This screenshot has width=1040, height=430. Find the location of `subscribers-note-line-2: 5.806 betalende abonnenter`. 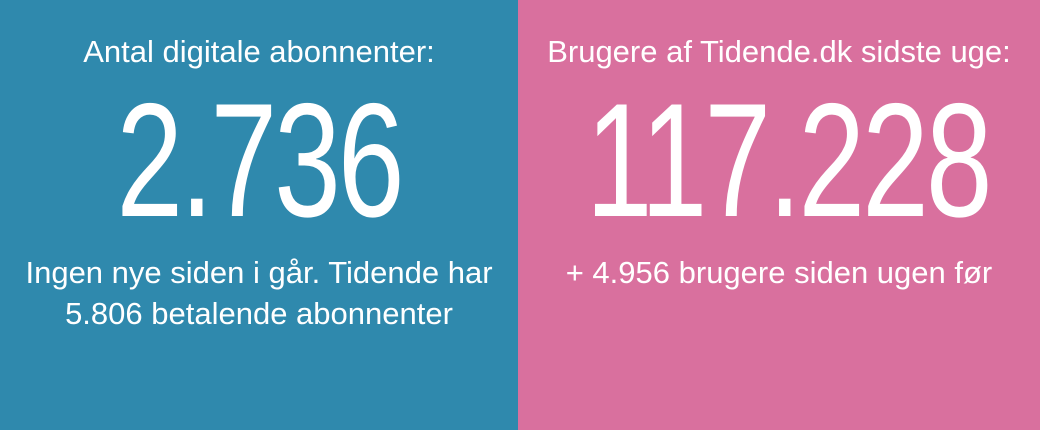

subscribers-note-line-2: 5.806 betalende abonnenter is located at coordinates (259, 313).